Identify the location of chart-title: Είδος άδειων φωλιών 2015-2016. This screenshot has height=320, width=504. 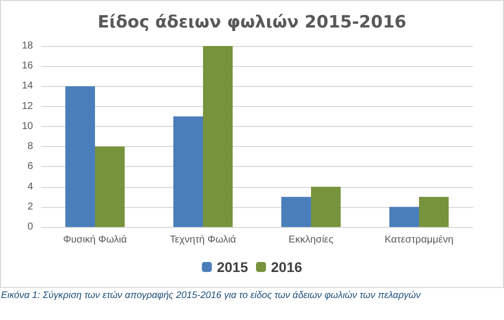
(252, 22).